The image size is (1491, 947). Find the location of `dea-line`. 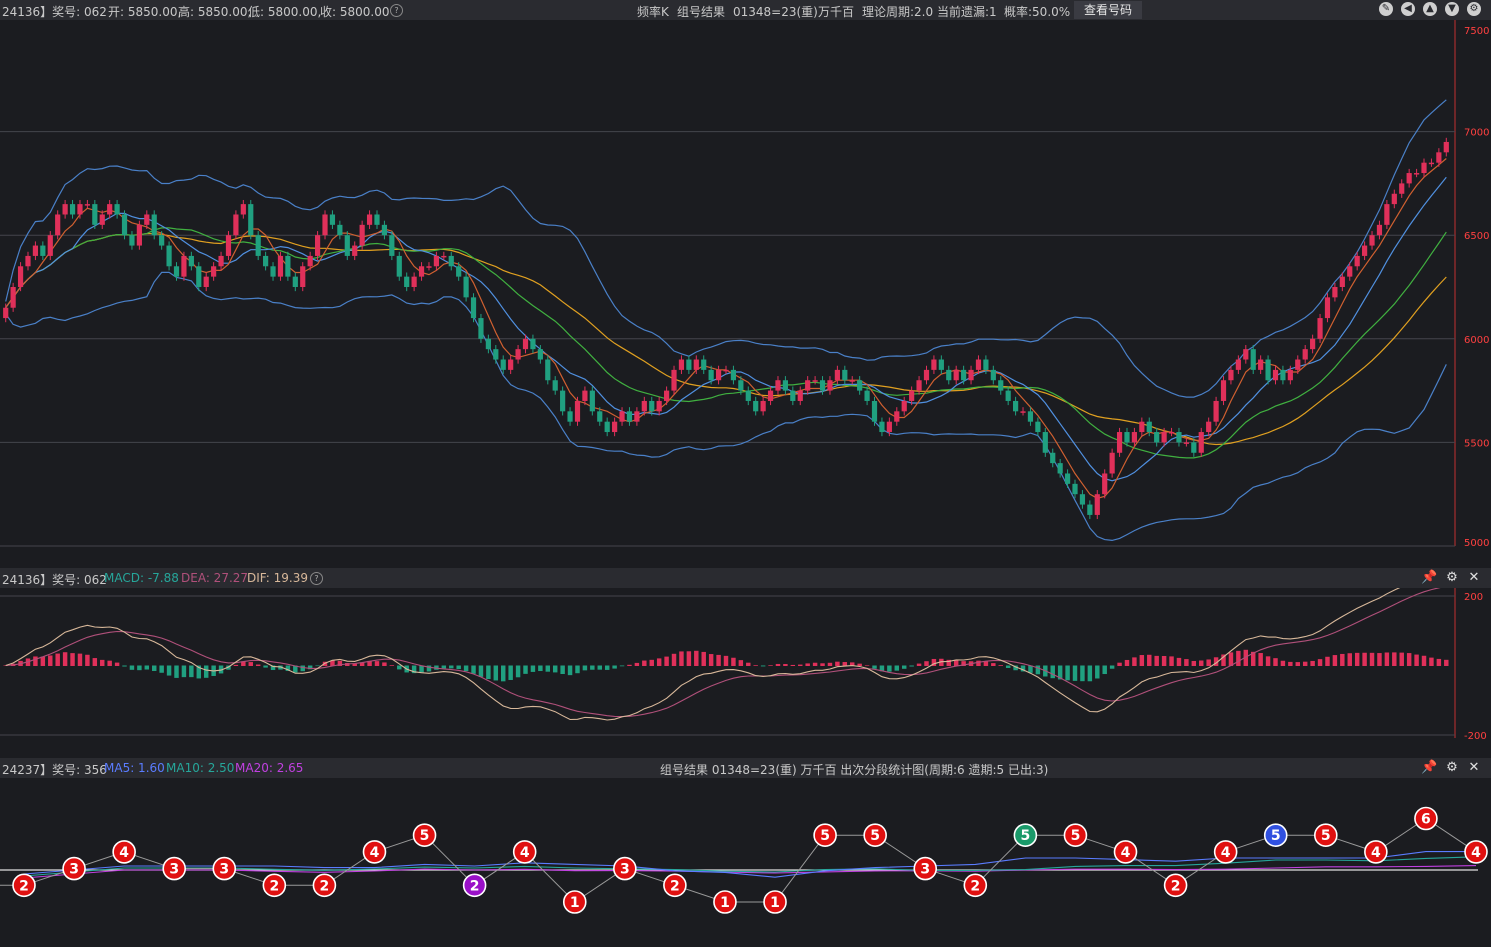

dea-line is located at coordinates (723, 653).